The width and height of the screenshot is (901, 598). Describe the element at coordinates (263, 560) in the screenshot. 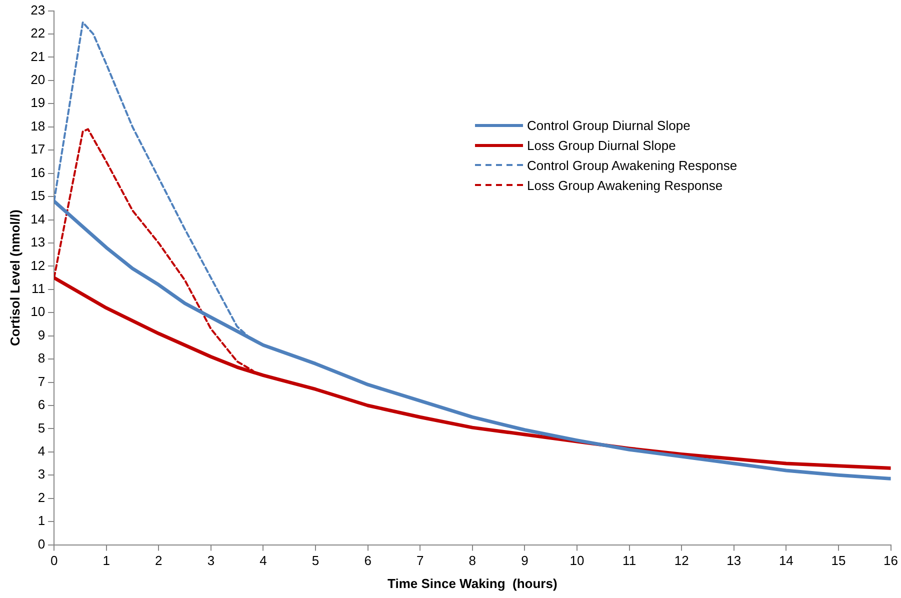

I see `x-tick-label: 4` at that location.